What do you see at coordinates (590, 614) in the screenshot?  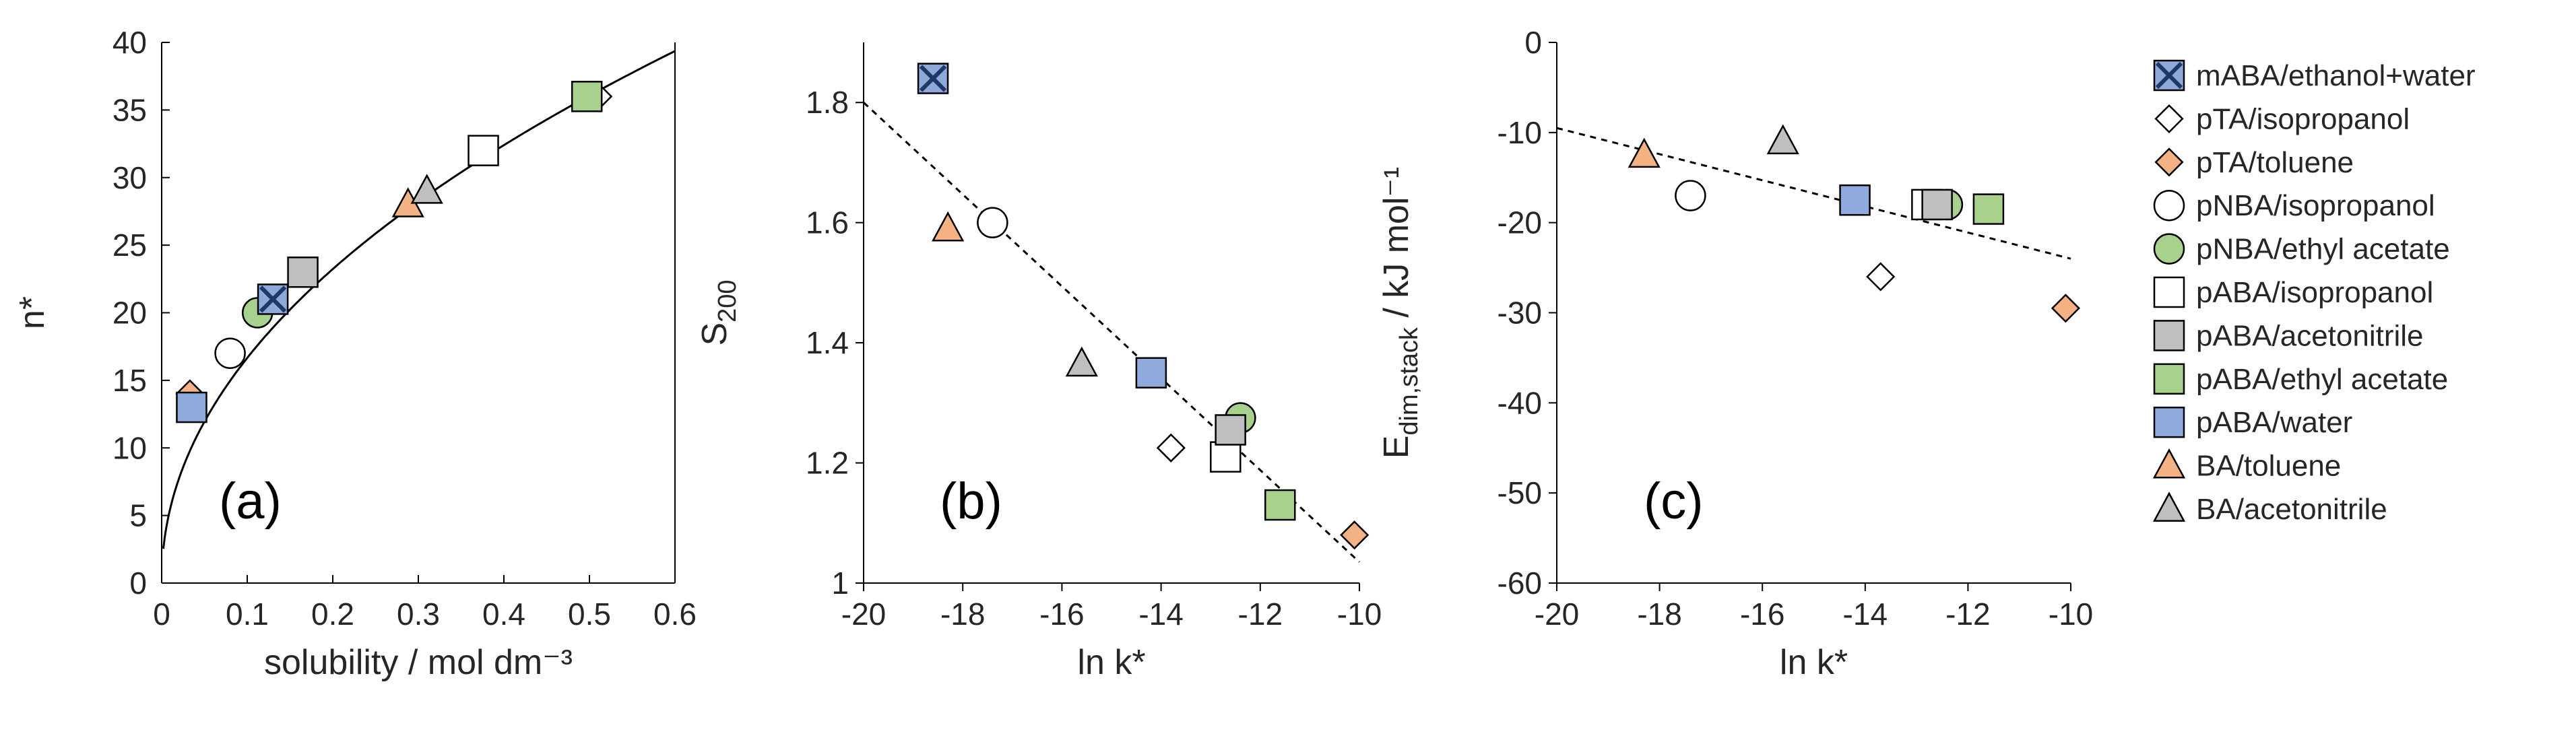 I see `x-tick-label: 0.5` at bounding box center [590, 614].